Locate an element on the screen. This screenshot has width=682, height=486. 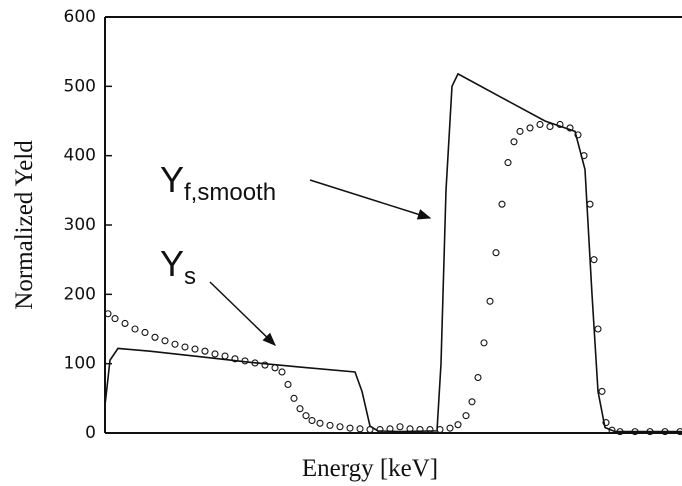
annotation: Yf,smooth is located at coordinates (218, 182).